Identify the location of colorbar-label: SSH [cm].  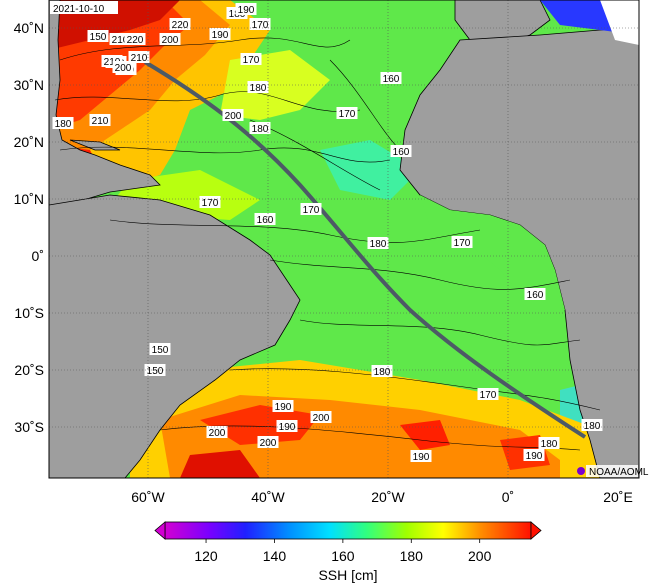
(347, 575).